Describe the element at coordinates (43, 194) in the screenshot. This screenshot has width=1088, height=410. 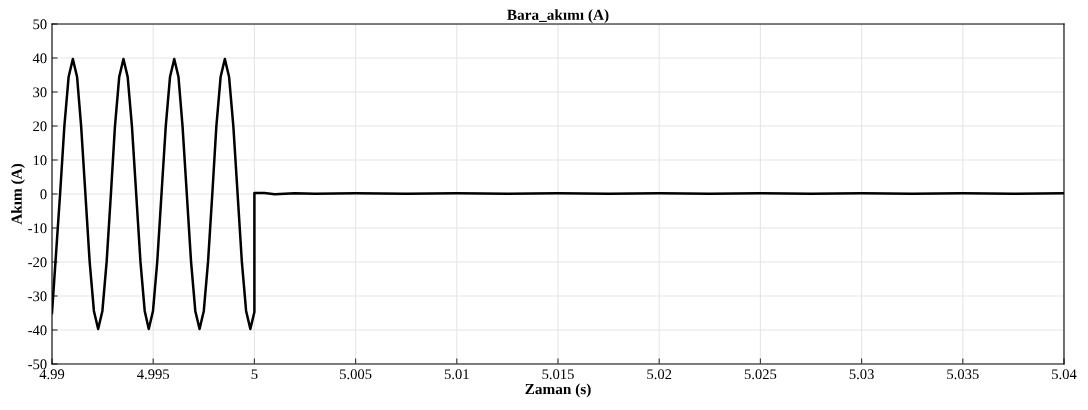
I see `y-tick-label: 0` at that location.